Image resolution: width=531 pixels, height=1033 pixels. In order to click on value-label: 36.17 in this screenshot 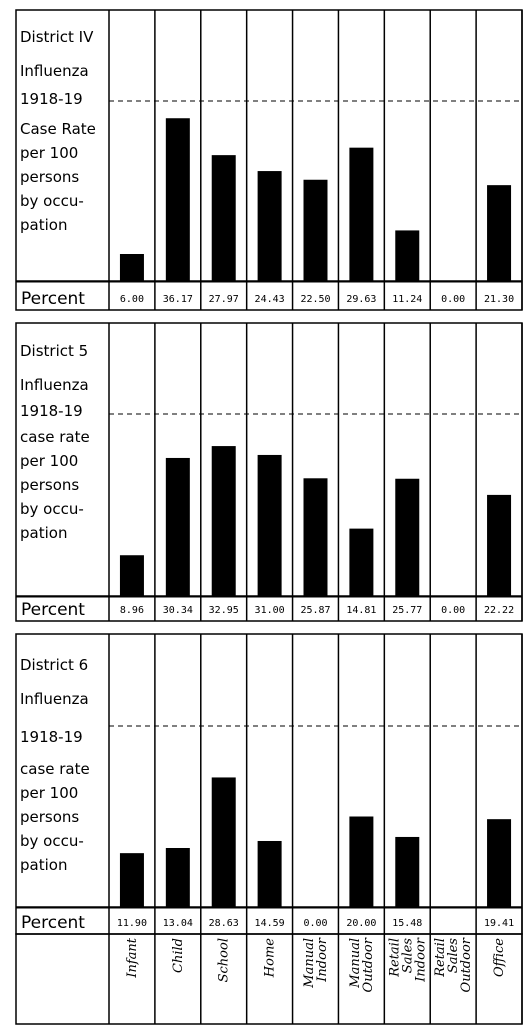, I will do `click(178, 299)`.